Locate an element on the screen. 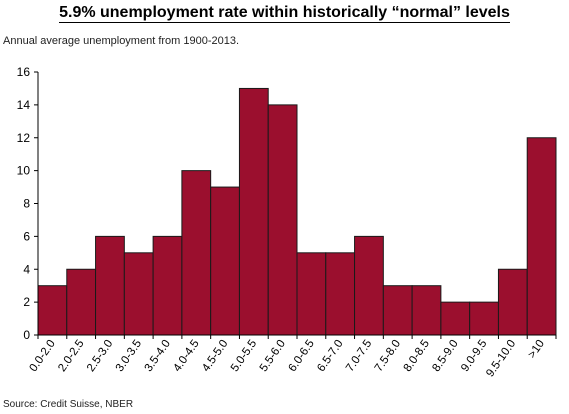  y-tick-label: 4 is located at coordinates (26, 269).